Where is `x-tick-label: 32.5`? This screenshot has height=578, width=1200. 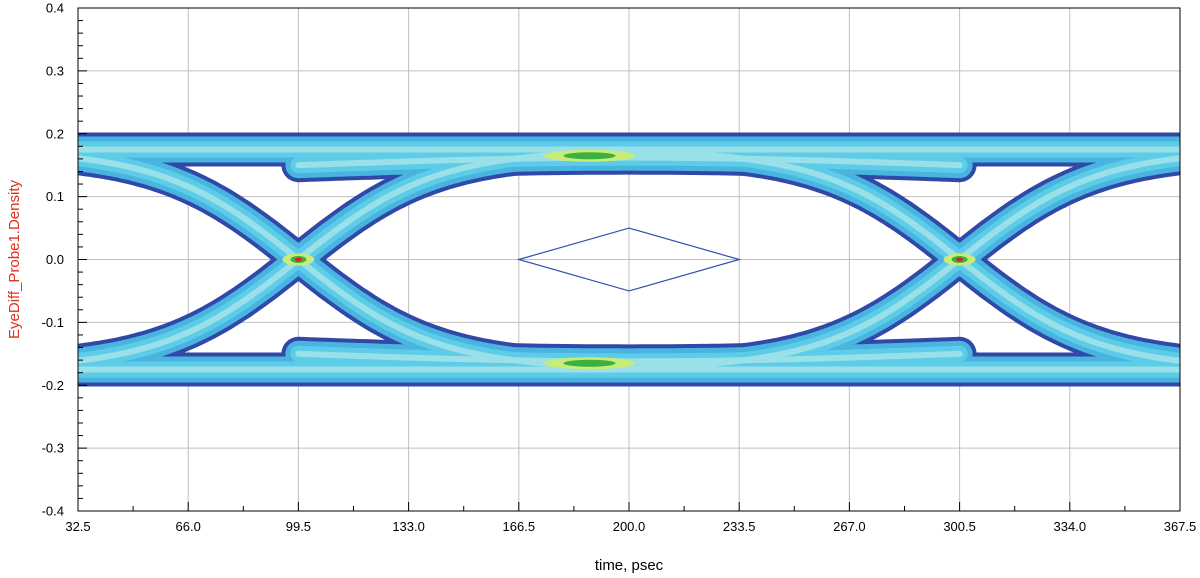
x-tick-label: 32.5 is located at coordinates (77, 526).